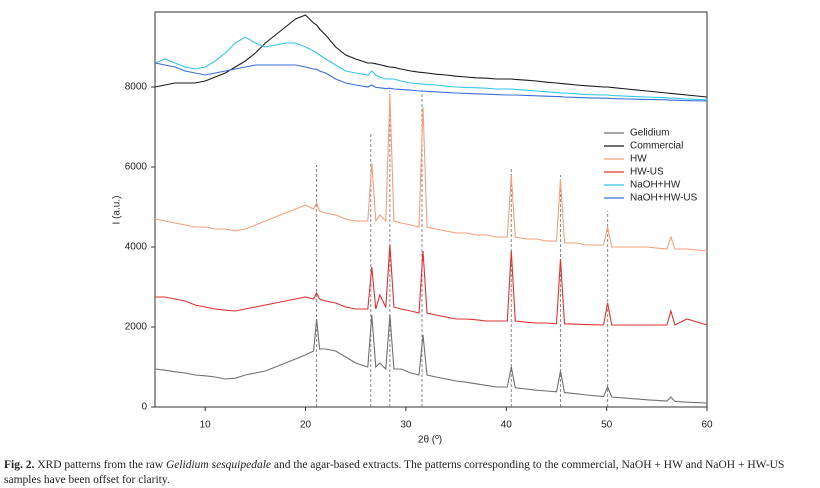 This screenshot has width=820, height=488. Describe the element at coordinates (136, 167) in the screenshot. I see `y-tick-label: 6000` at that location.